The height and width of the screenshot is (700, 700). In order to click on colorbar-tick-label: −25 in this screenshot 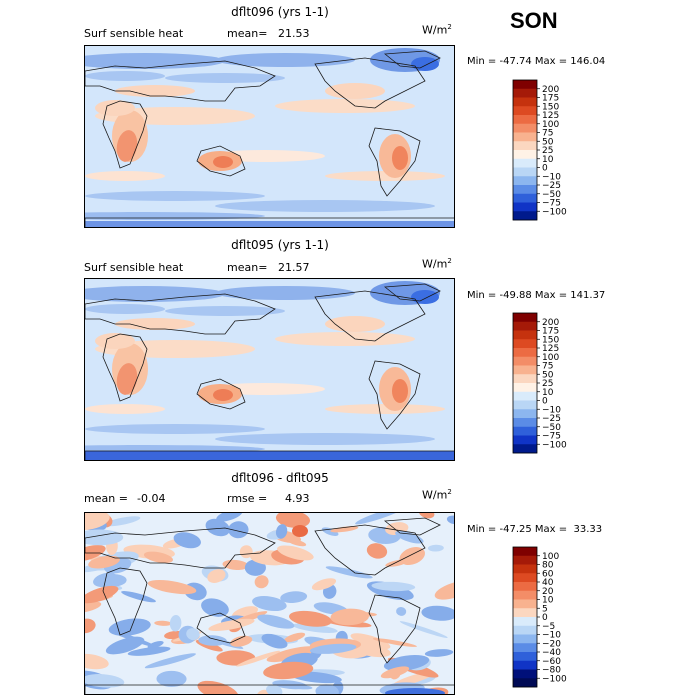, I will do `click(551, 419)`.